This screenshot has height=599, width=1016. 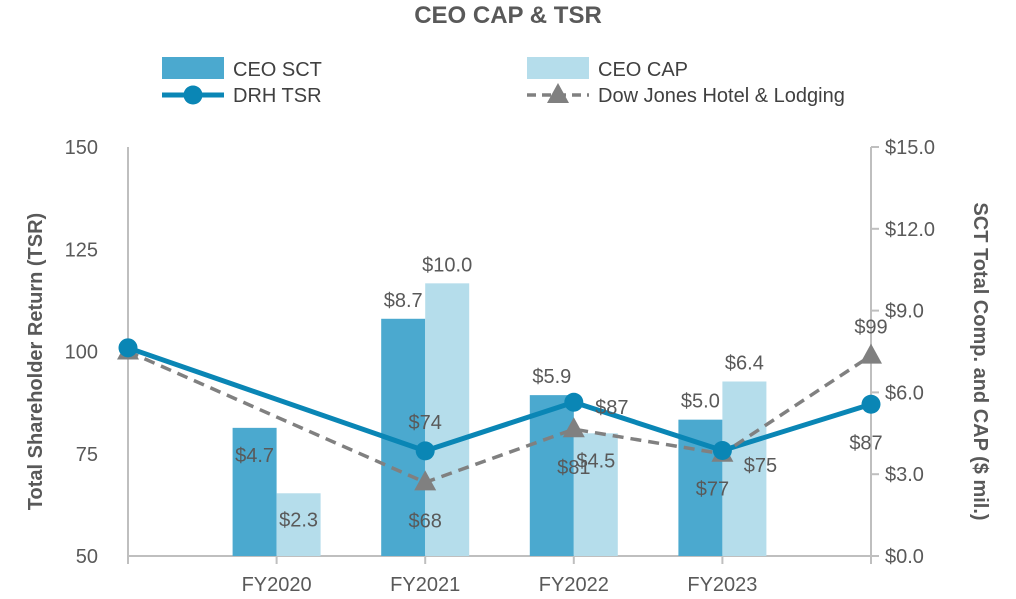 I want to click on ceo-cap-data-label: $10.0, so click(x=447, y=265).